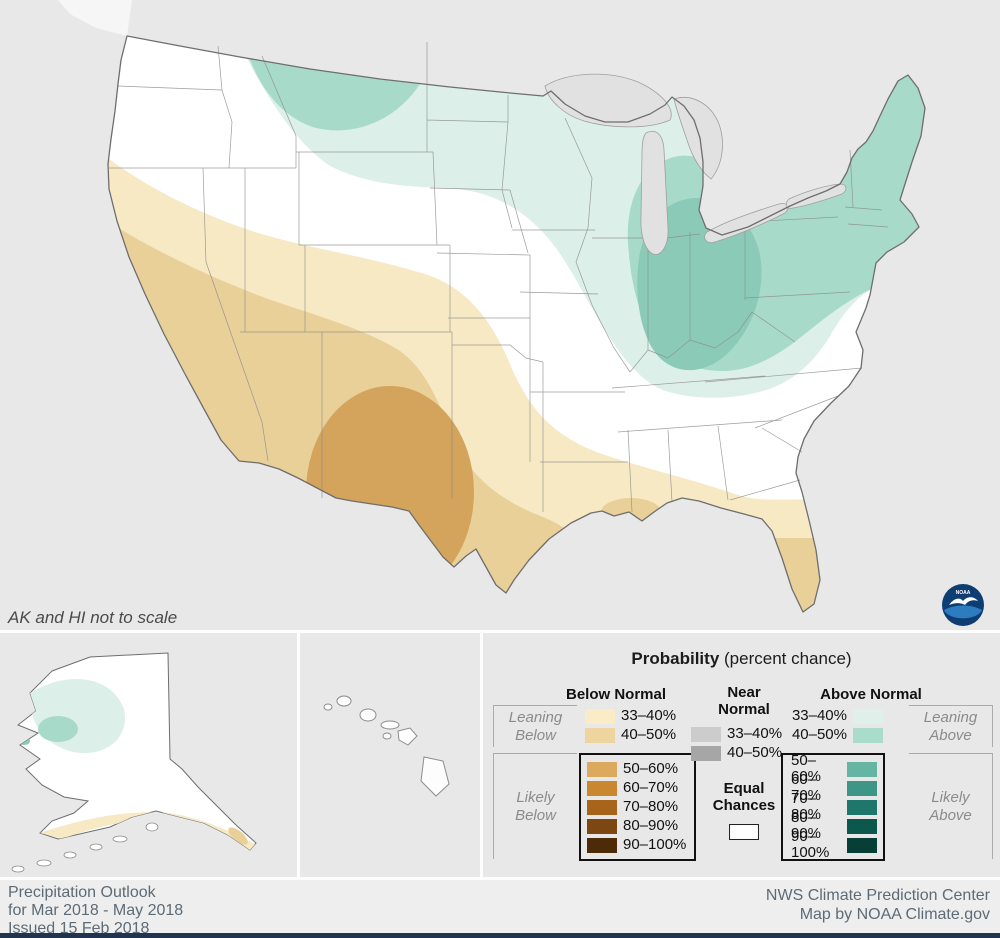 The height and width of the screenshot is (938, 1000). What do you see at coordinates (894, 914) in the screenshot?
I see `footer-credit: Map by NOAA Climate.gov` at bounding box center [894, 914].